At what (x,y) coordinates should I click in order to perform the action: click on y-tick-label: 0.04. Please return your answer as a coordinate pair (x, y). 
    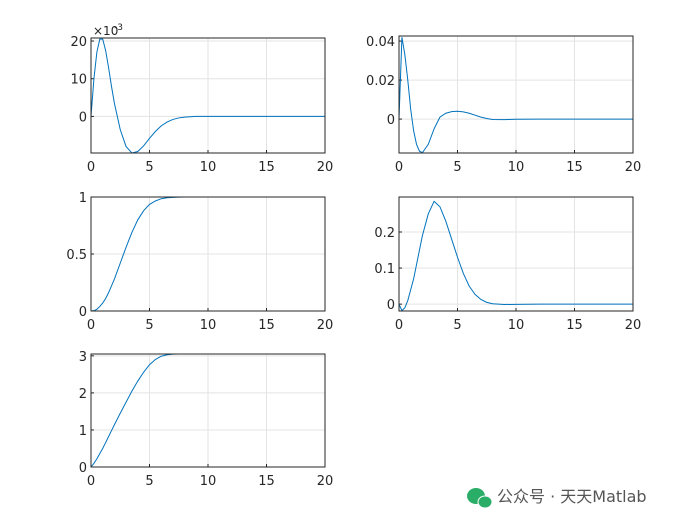
    Looking at the image, I should click on (380, 42).